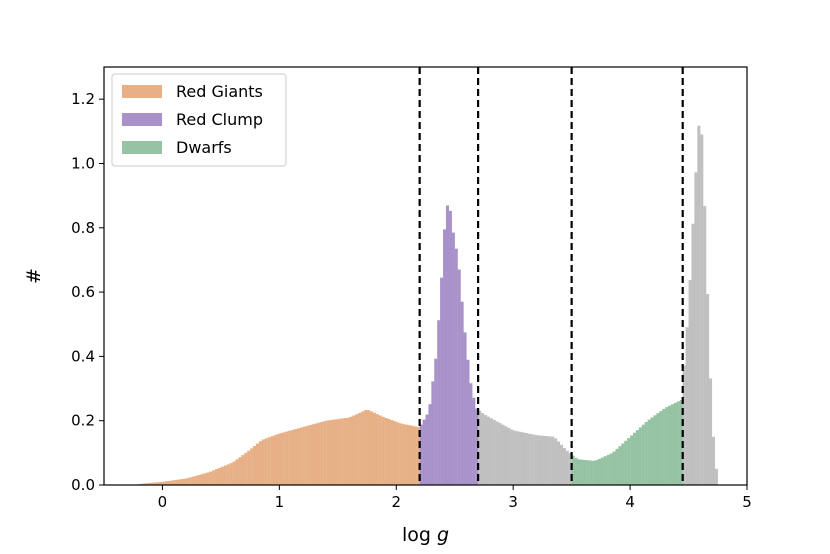 The height and width of the screenshot is (554, 830). Describe the element at coordinates (87, 292) in the screenshot. I see `y-axis-ticks: 0.0 0.2 0.4 0.6 0.8 1.0 1.2` at that location.